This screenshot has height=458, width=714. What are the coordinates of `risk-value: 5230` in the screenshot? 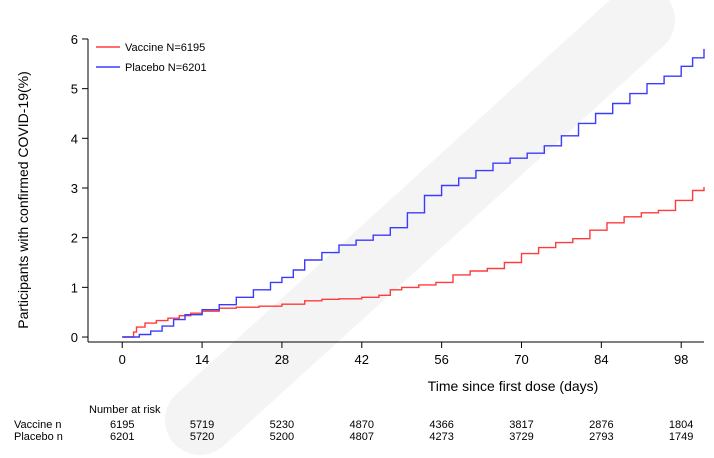 It's located at (282, 425).